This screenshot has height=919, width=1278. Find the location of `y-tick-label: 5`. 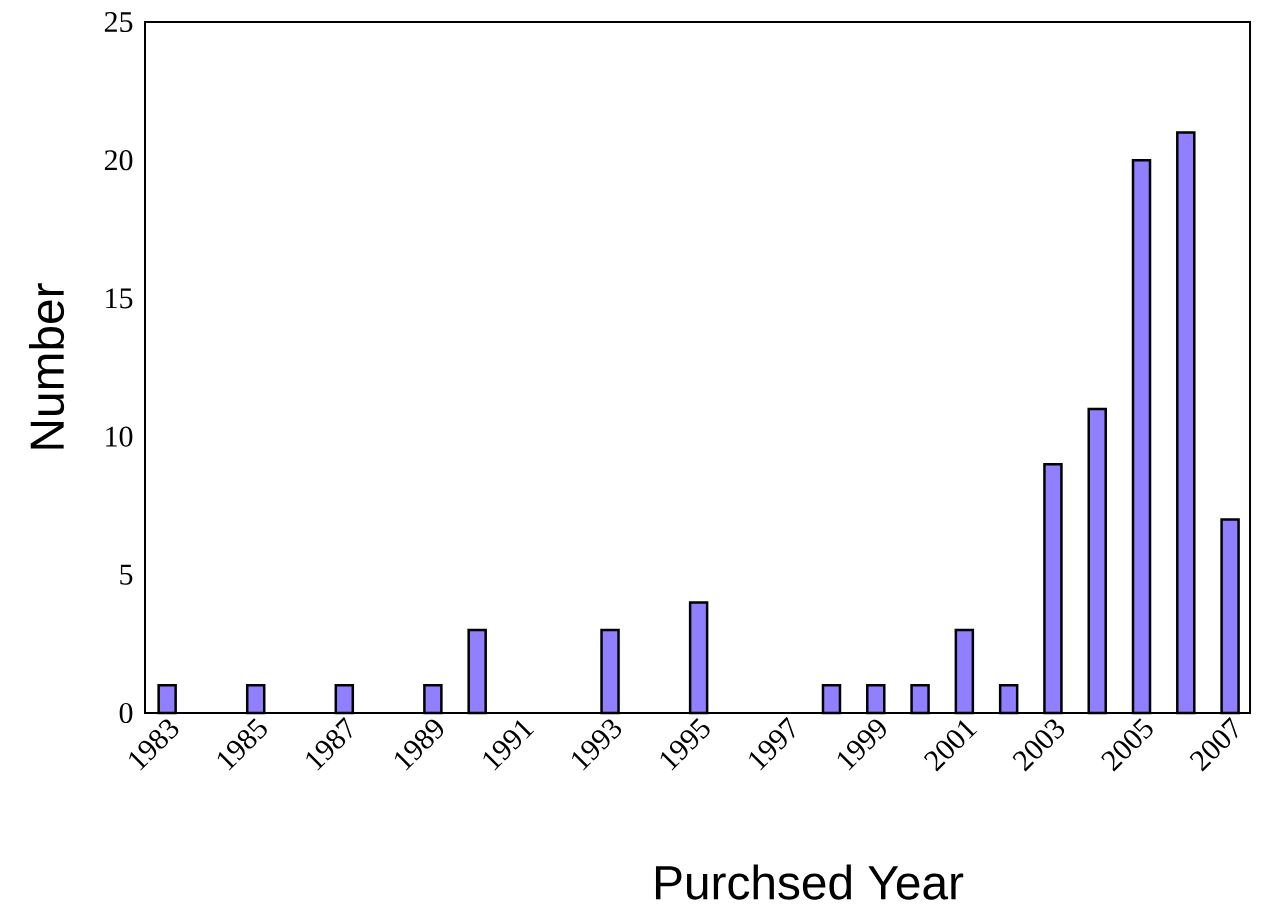

y-tick-label: 5 is located at coordinates (126, 574).